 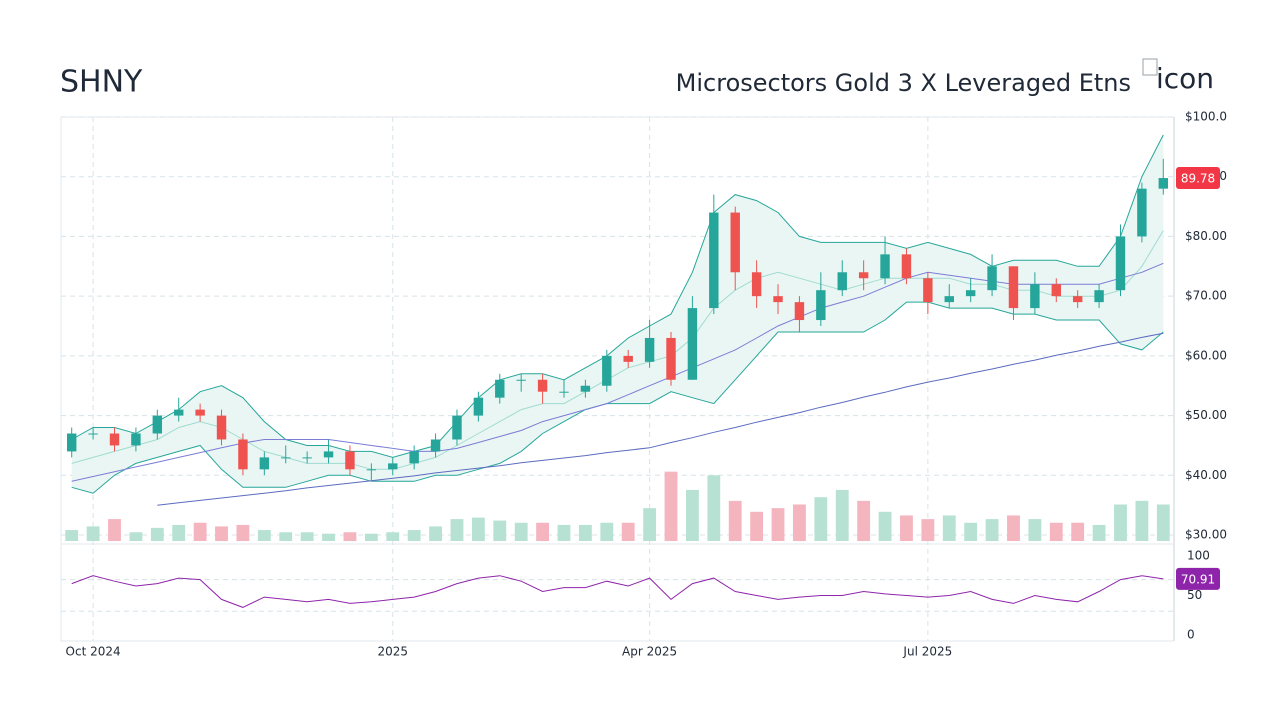 I want to click on y-tick-label: $30.00, so click(x=1206, y=535).